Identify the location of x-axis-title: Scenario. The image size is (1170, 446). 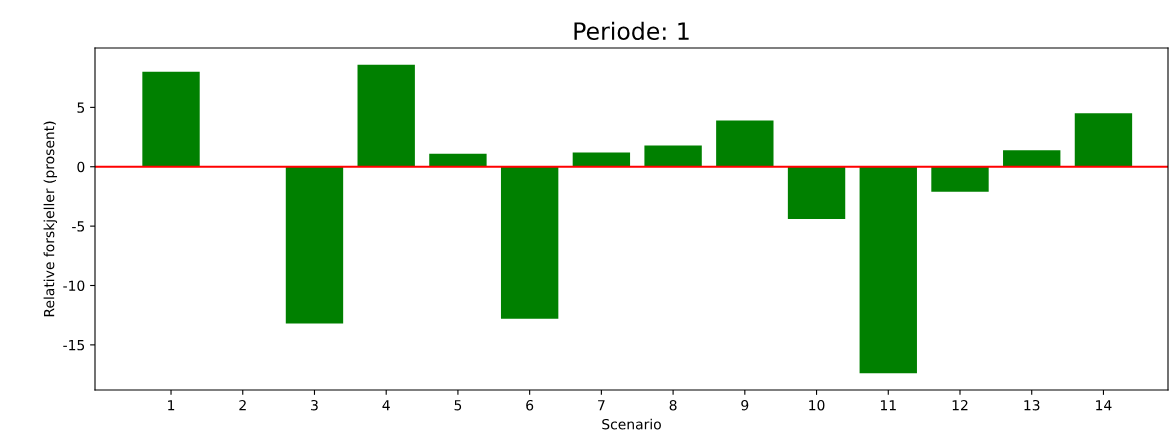
(631, 424).